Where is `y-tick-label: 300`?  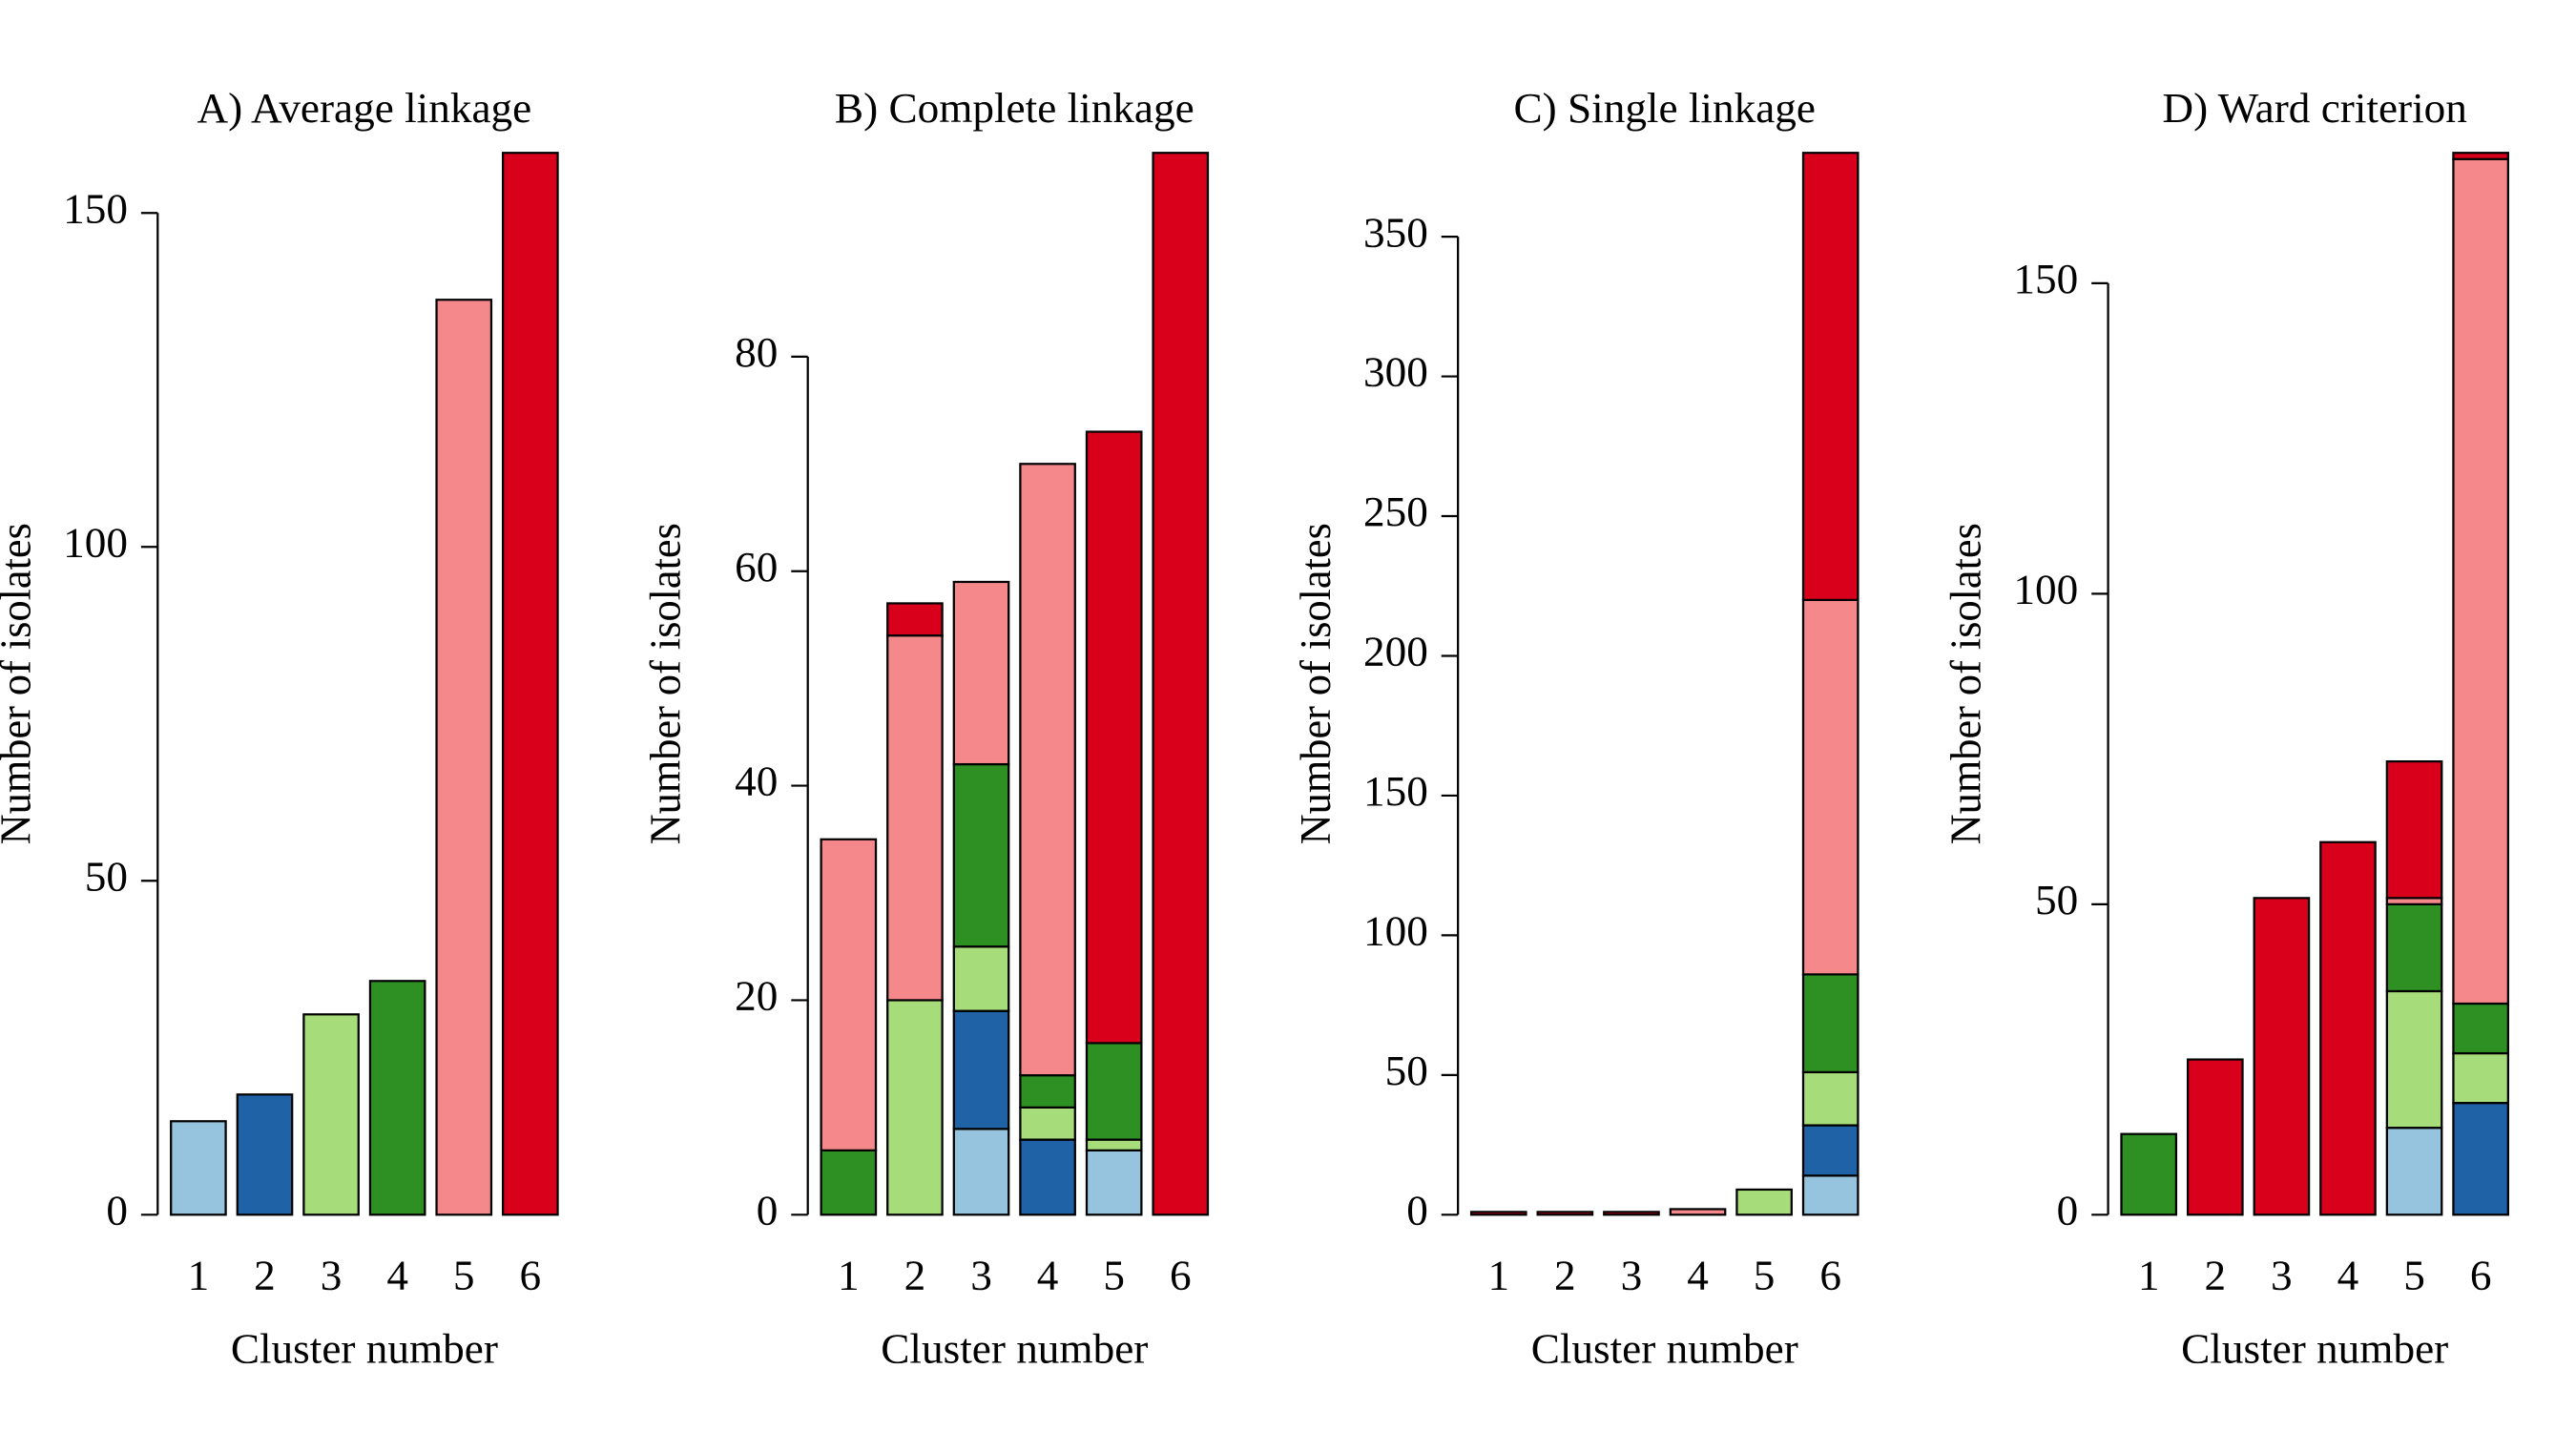
y-tick-label: 300 is located at coordinates (1395, 371).